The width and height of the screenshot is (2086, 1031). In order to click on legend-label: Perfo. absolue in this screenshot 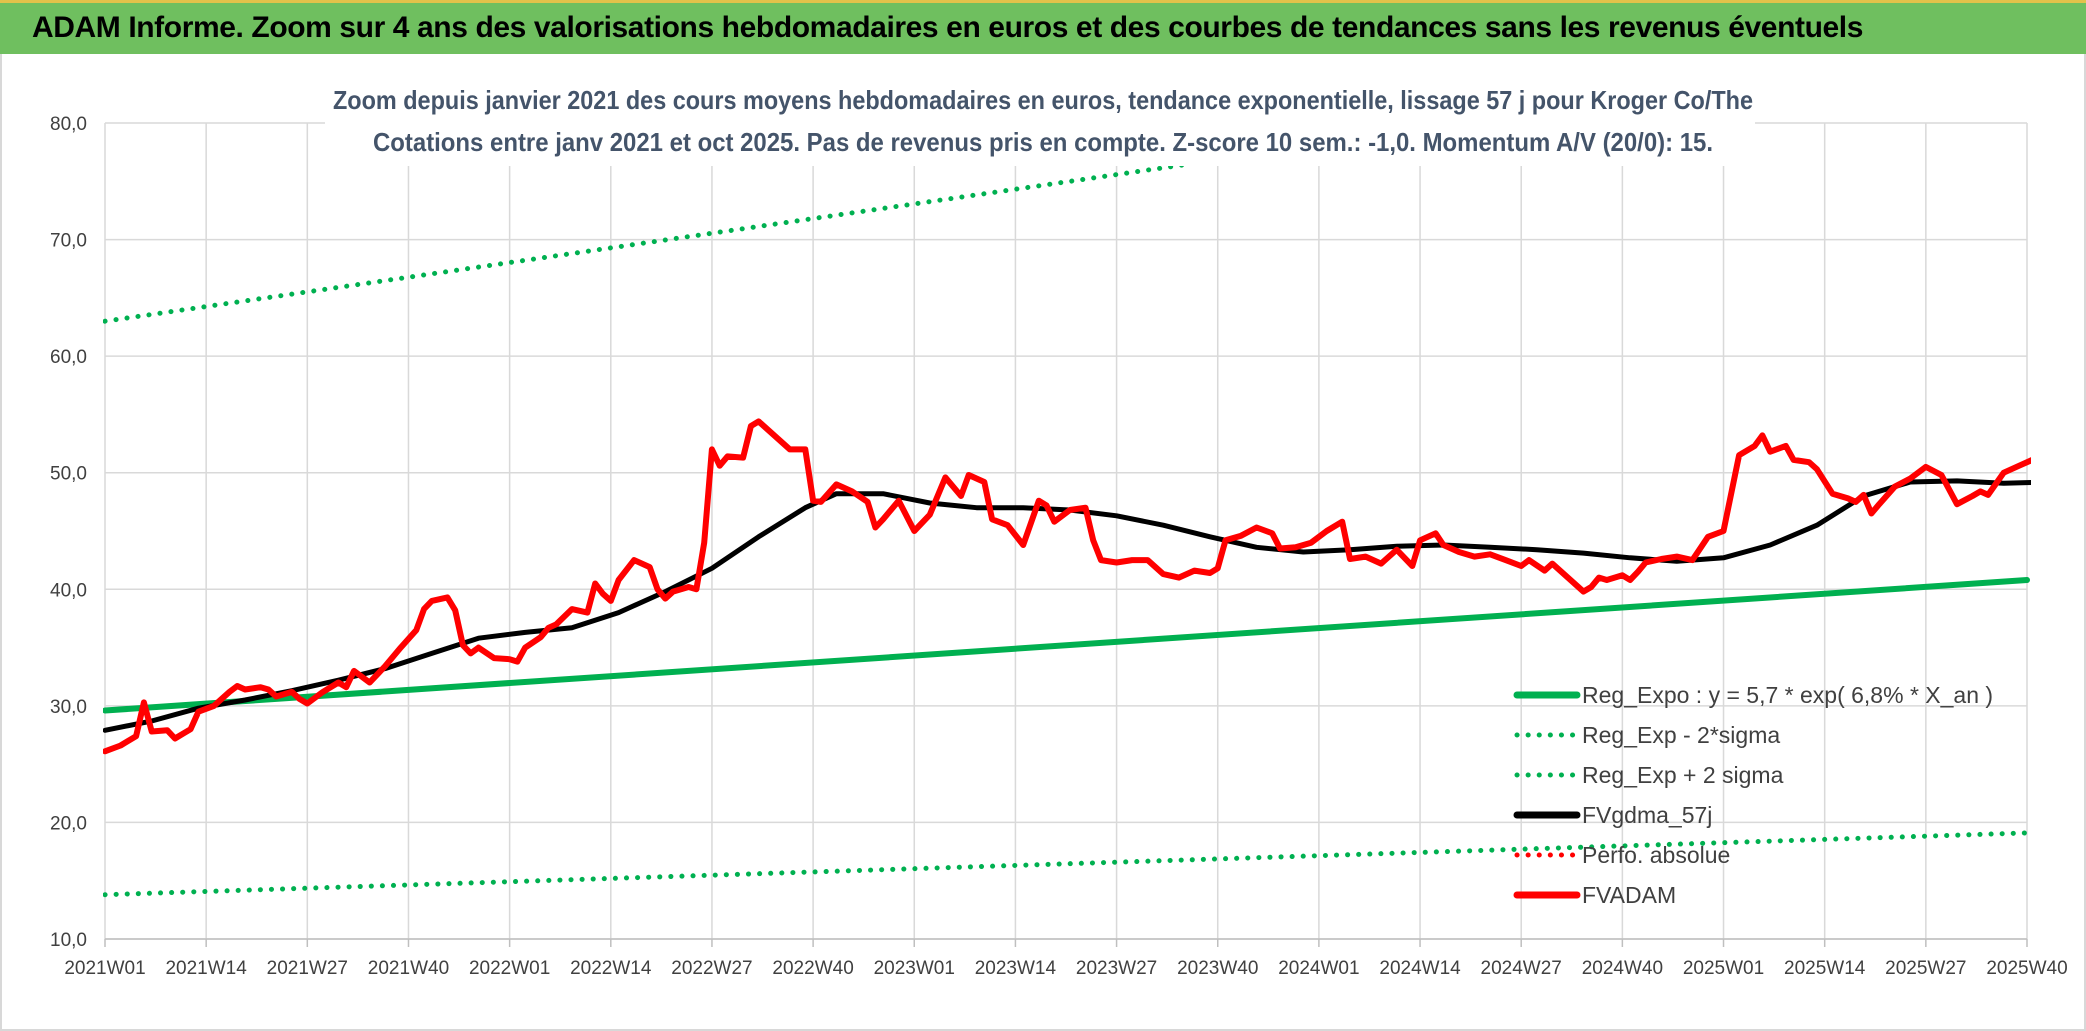, I will do `click(1656, 855)`.